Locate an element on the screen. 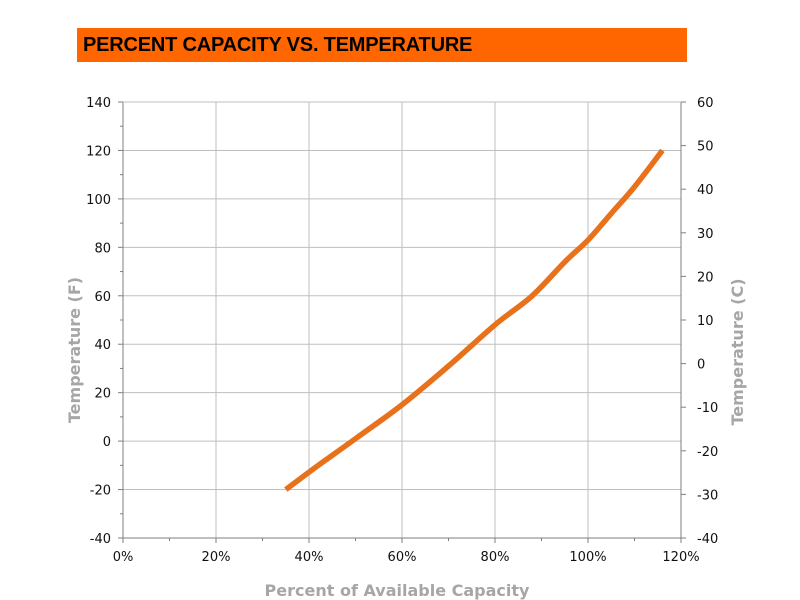 This screenshot has width=800, height=600. y-tick-label: 20 is located at coordinates (102, 394).